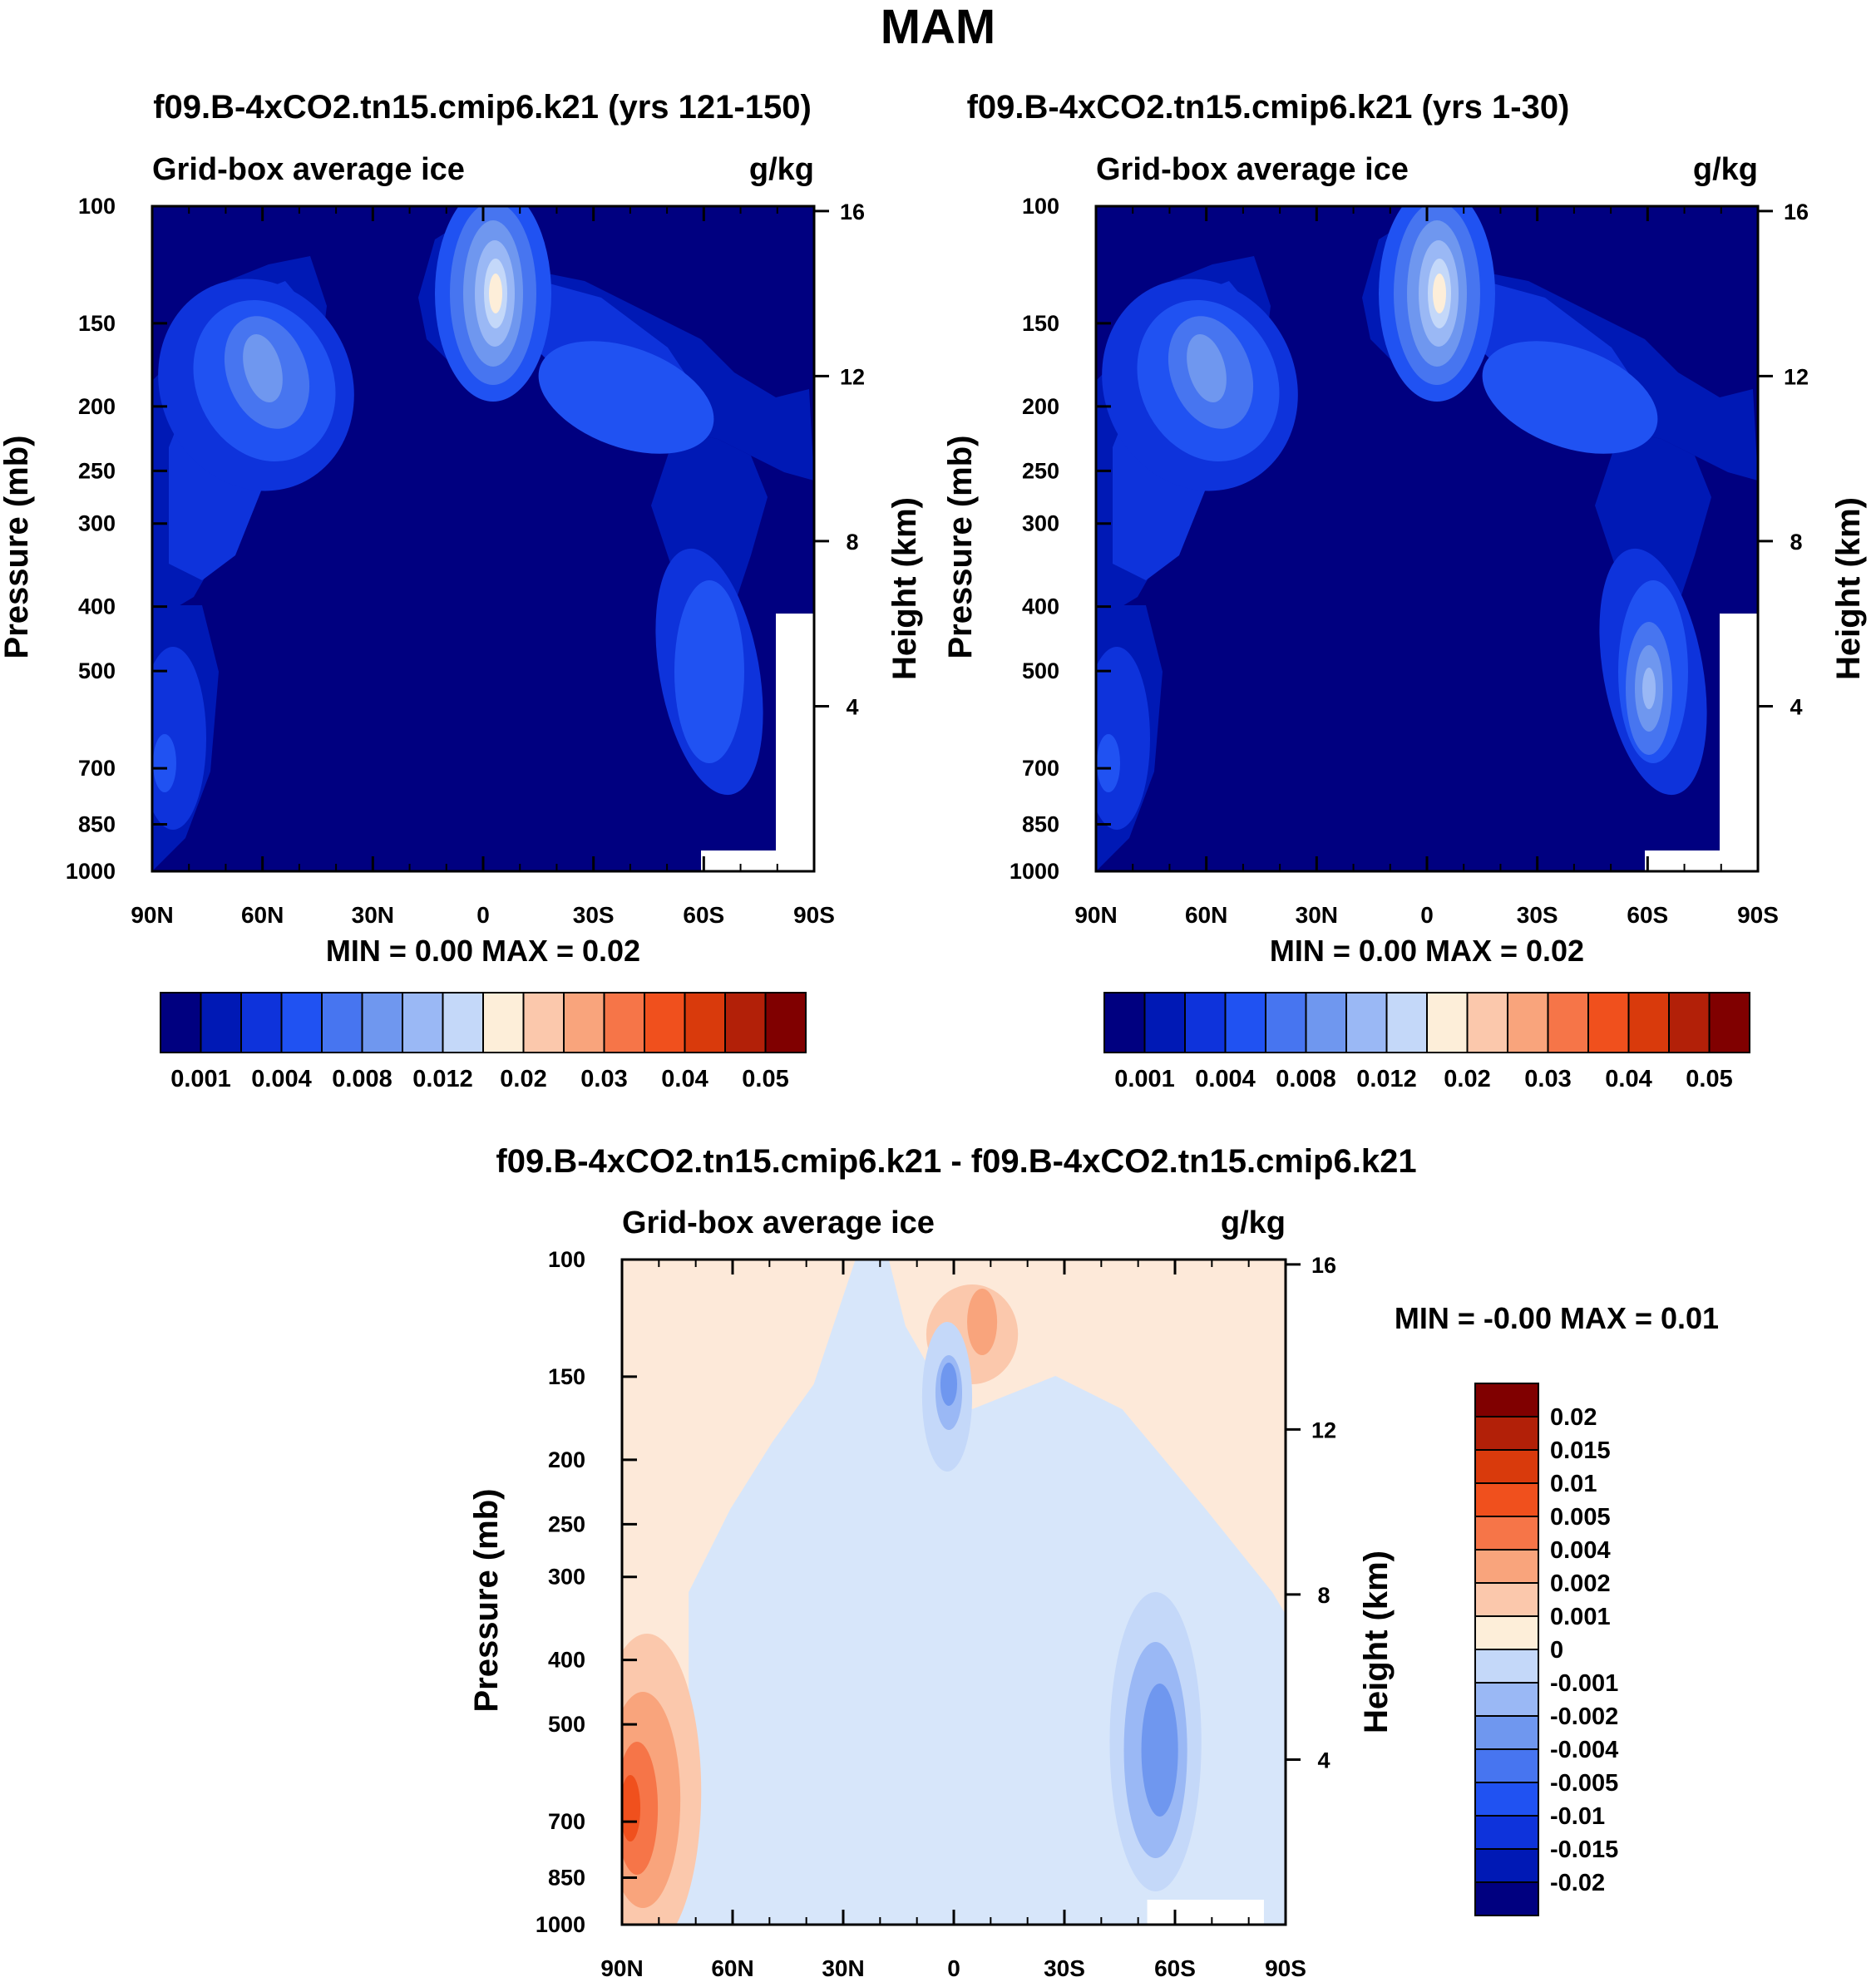 The width and height of the screenshot is (1876, 1982). I want to click on contour-arctic-mid, so click(179, 738).